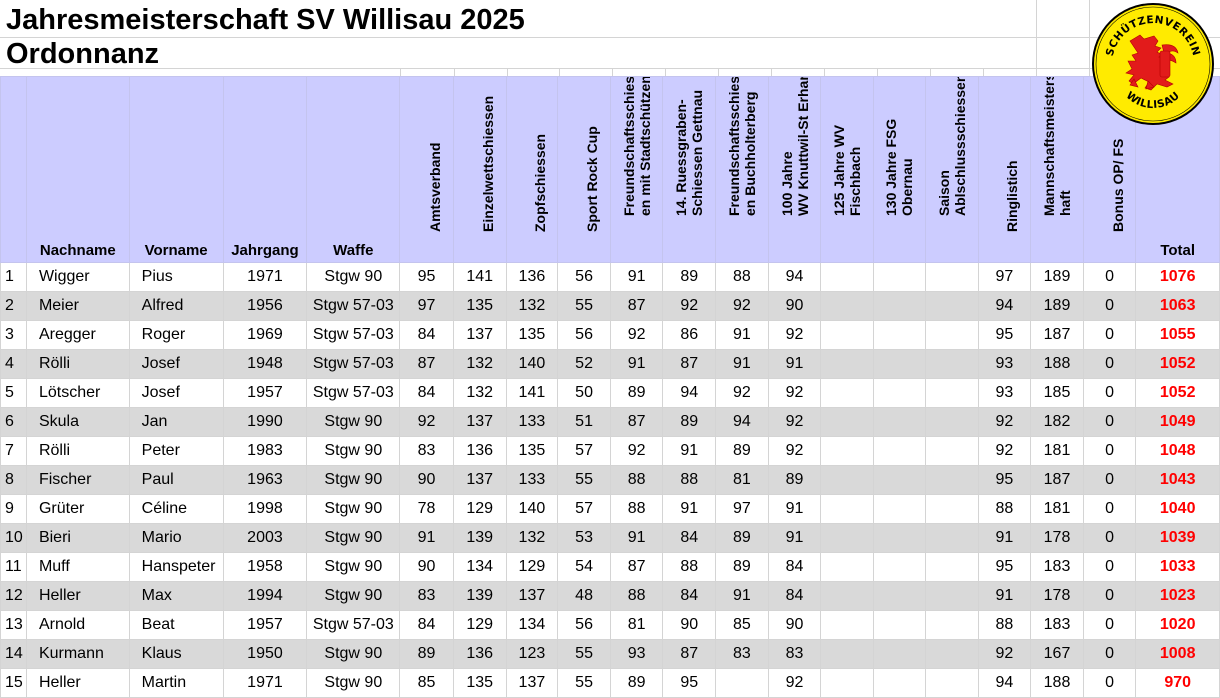  I want to click on cell-sportrock: 48, so click(584, 596).